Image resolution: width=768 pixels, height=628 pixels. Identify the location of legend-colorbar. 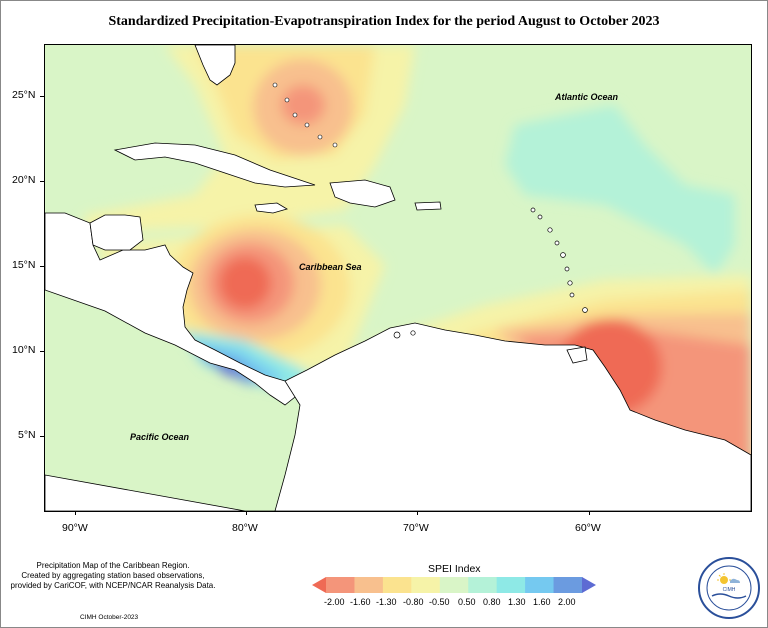
(454, 585).